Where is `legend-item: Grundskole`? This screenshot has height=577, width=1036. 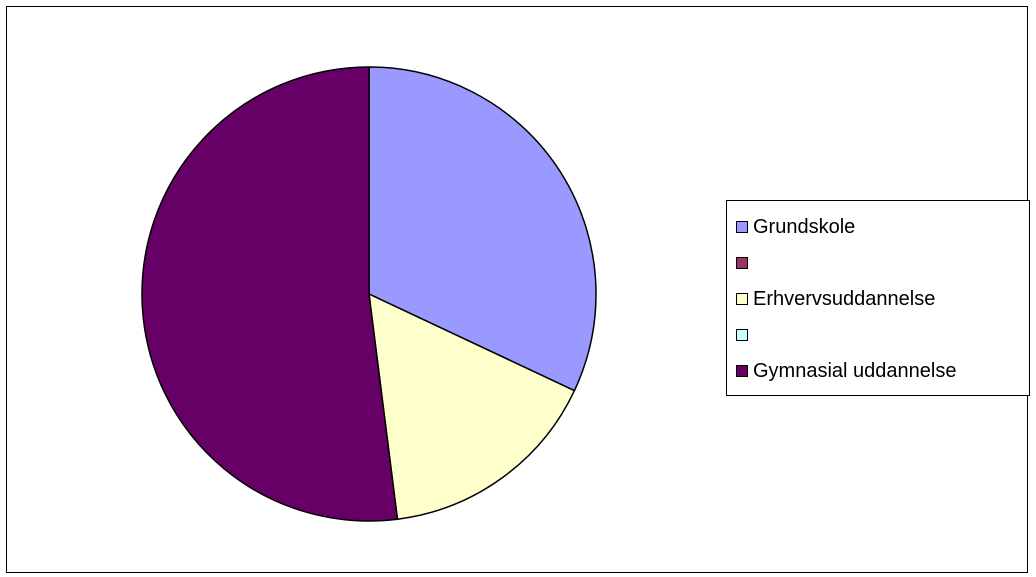 legend-item: Grundskole is located at coordinates (878, 227).